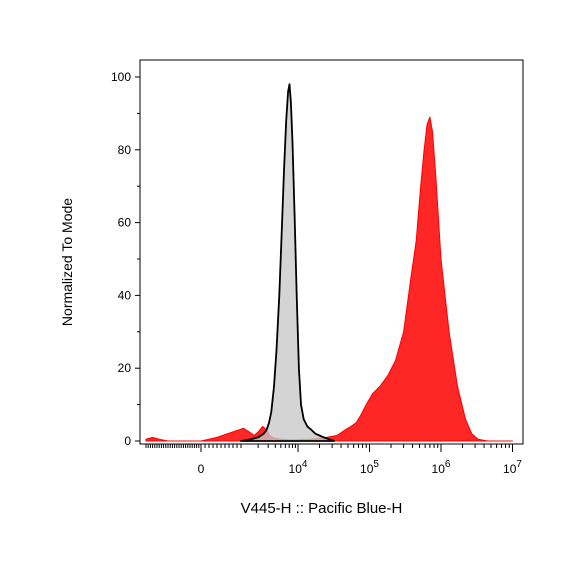 The width and height of the screenshot is (584, 580). I want to click on y-tick-label-80: 80, so click(125, 150).